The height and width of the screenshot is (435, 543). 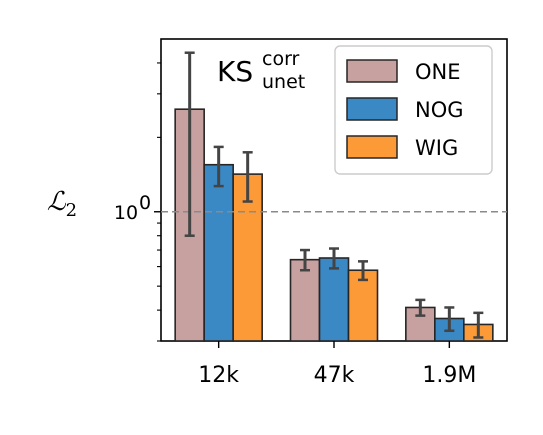 I want to click on x-ticks: 12k 47k 1.9M, so click(x=337, y=364).